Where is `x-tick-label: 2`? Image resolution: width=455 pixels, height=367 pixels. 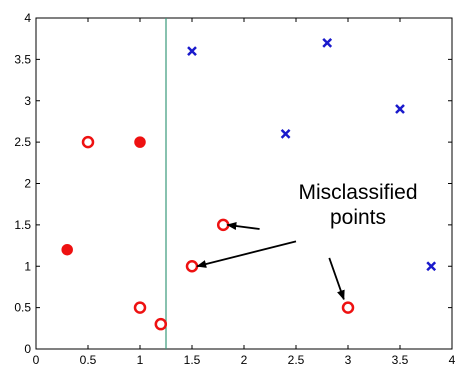 x-tick-label: 2 is located at coordinates (244, 360).